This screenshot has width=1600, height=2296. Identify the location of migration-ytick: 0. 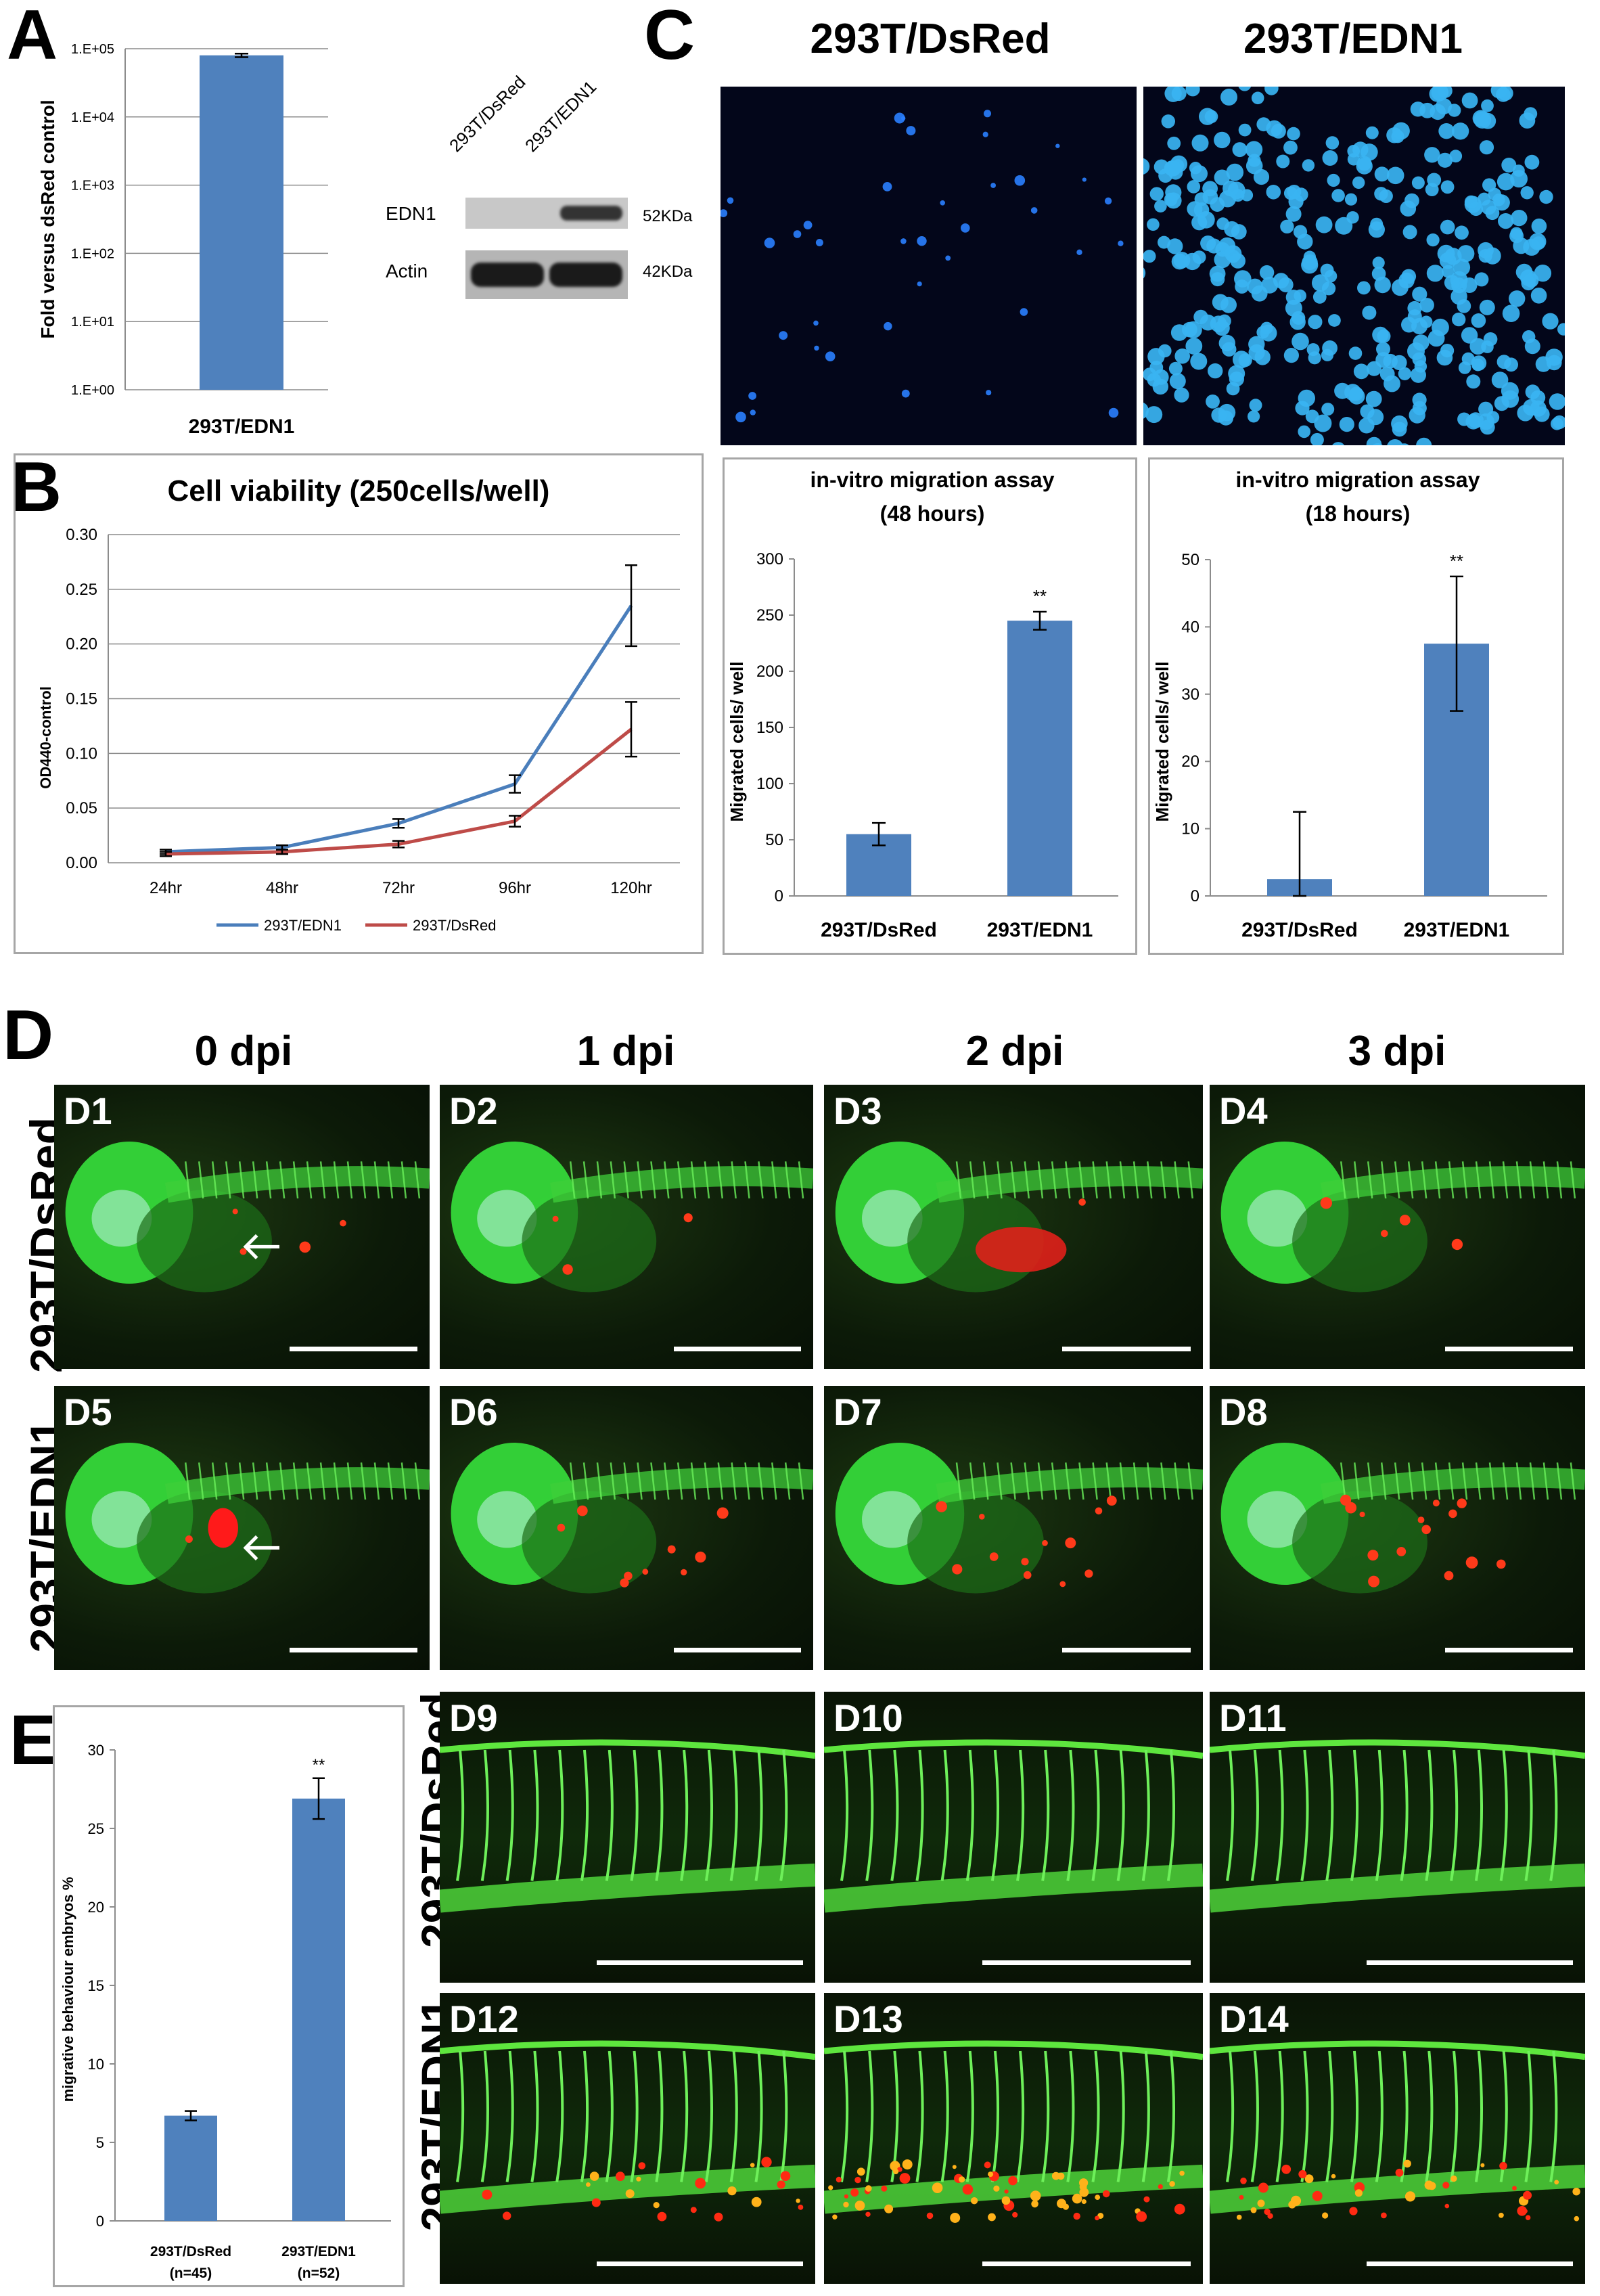
(779, 896).